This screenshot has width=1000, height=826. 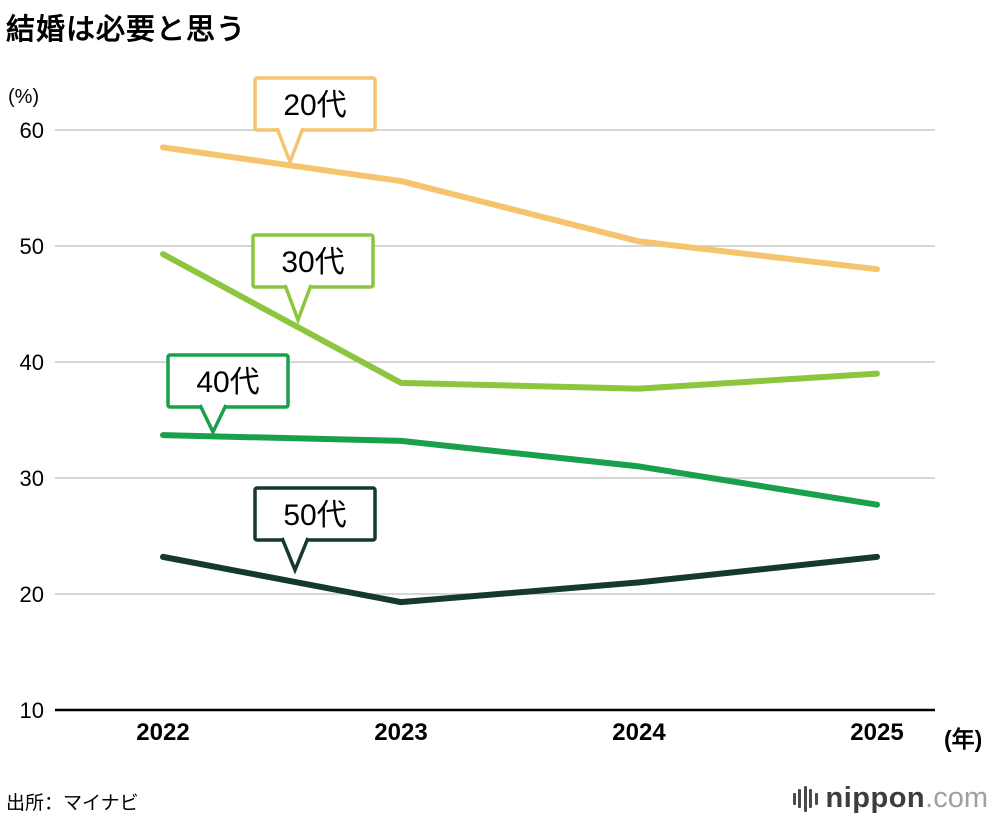 I want to click on callout-label-1: 30代, so click(x=312, y=262).